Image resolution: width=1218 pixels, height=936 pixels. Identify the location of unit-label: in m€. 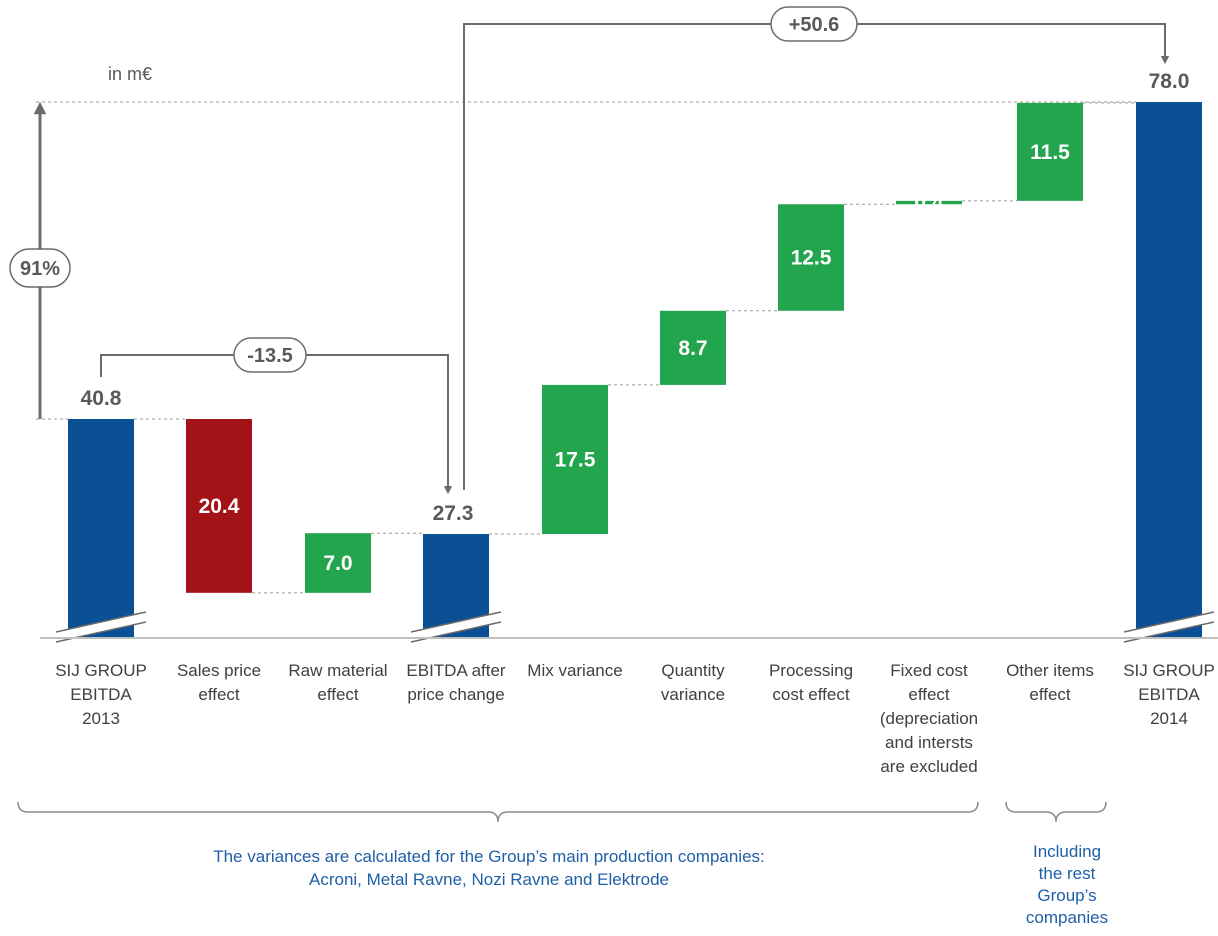
(130, 74).